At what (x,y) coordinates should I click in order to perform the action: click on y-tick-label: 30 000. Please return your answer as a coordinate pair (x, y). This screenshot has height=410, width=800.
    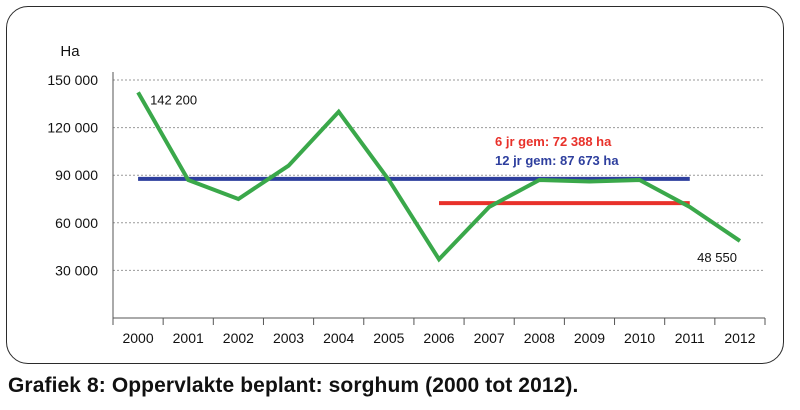
    Looking at the image, I should click on (76, 270).